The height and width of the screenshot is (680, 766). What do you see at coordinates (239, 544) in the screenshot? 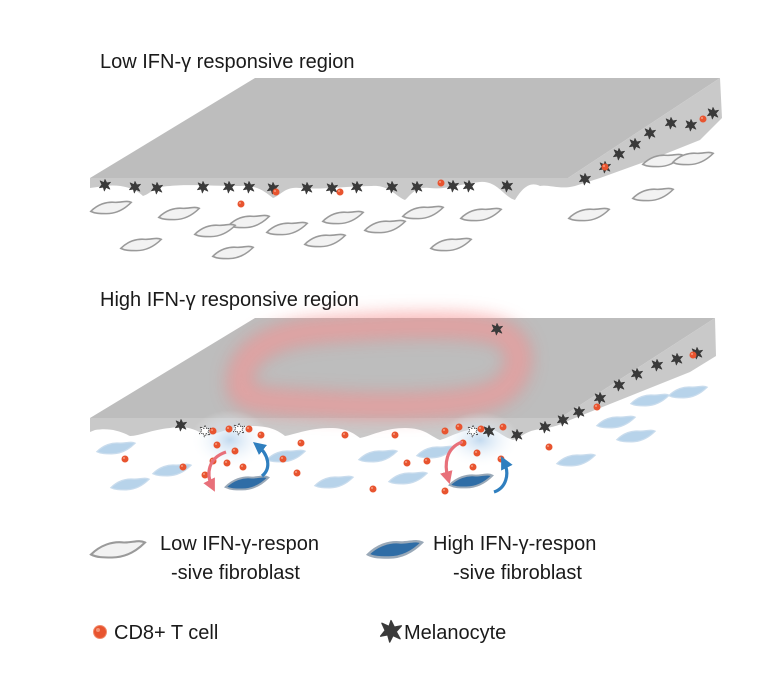
I see `legend-low-fibroblast-line1: Low IFN-γ-respon` at bounding box center [239, 544].